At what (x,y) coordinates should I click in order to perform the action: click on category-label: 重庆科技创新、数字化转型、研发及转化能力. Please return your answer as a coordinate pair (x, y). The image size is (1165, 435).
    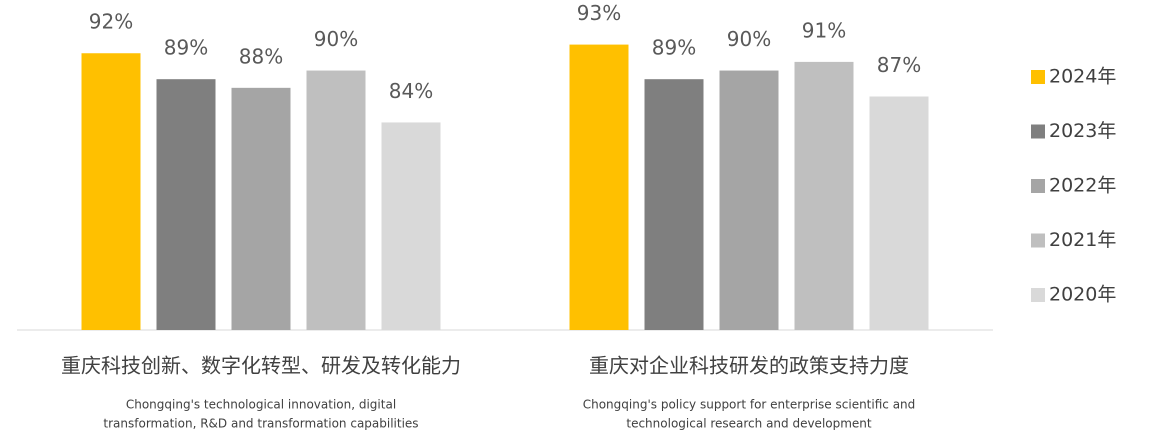
    Looking at the image, I should click on (261, 366).